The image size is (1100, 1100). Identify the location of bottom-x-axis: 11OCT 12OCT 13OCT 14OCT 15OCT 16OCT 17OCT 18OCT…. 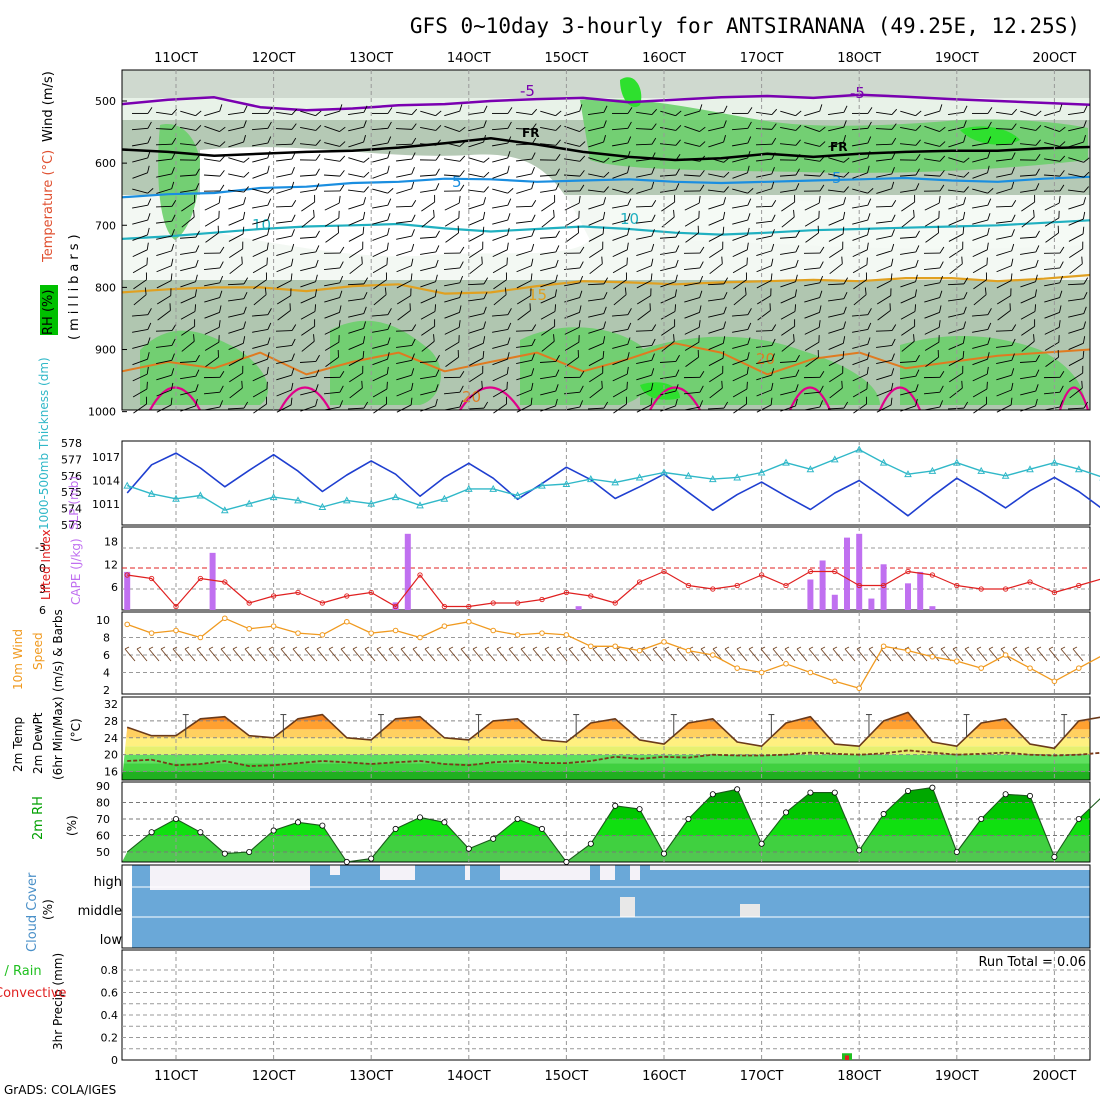
(615, 1076).